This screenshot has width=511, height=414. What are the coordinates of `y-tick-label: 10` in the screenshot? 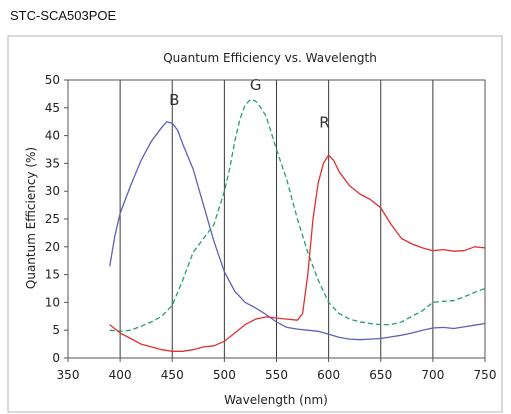 It's located at (52, 302).